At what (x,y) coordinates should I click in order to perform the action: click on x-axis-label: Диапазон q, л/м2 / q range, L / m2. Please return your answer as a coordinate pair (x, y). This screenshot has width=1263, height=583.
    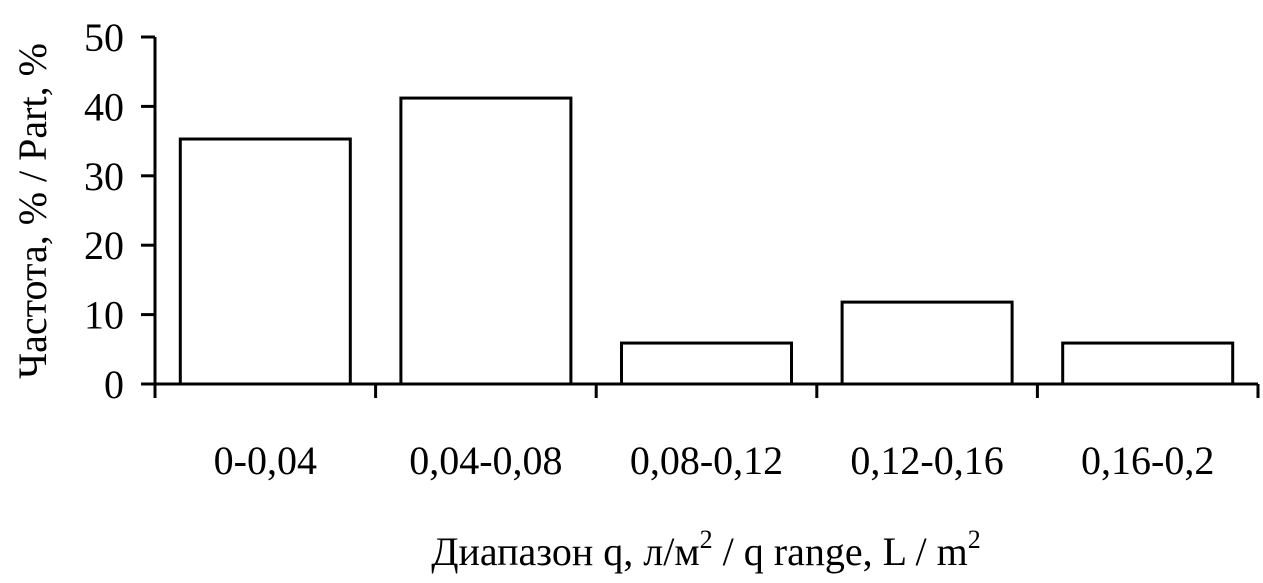
    Looking at the image, I should click on (706, 549).